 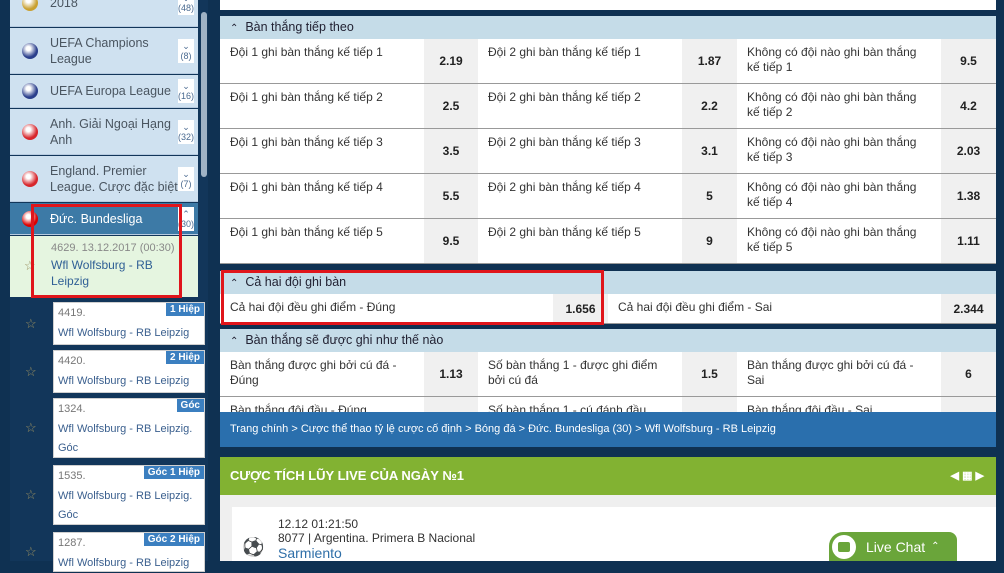 What do you see at coordinates (306, 187) in the screenshot?
I see `outcome-label: Đội 1 ghi bàn thắng kế tiếp 4` at bounding box center [306, 187].